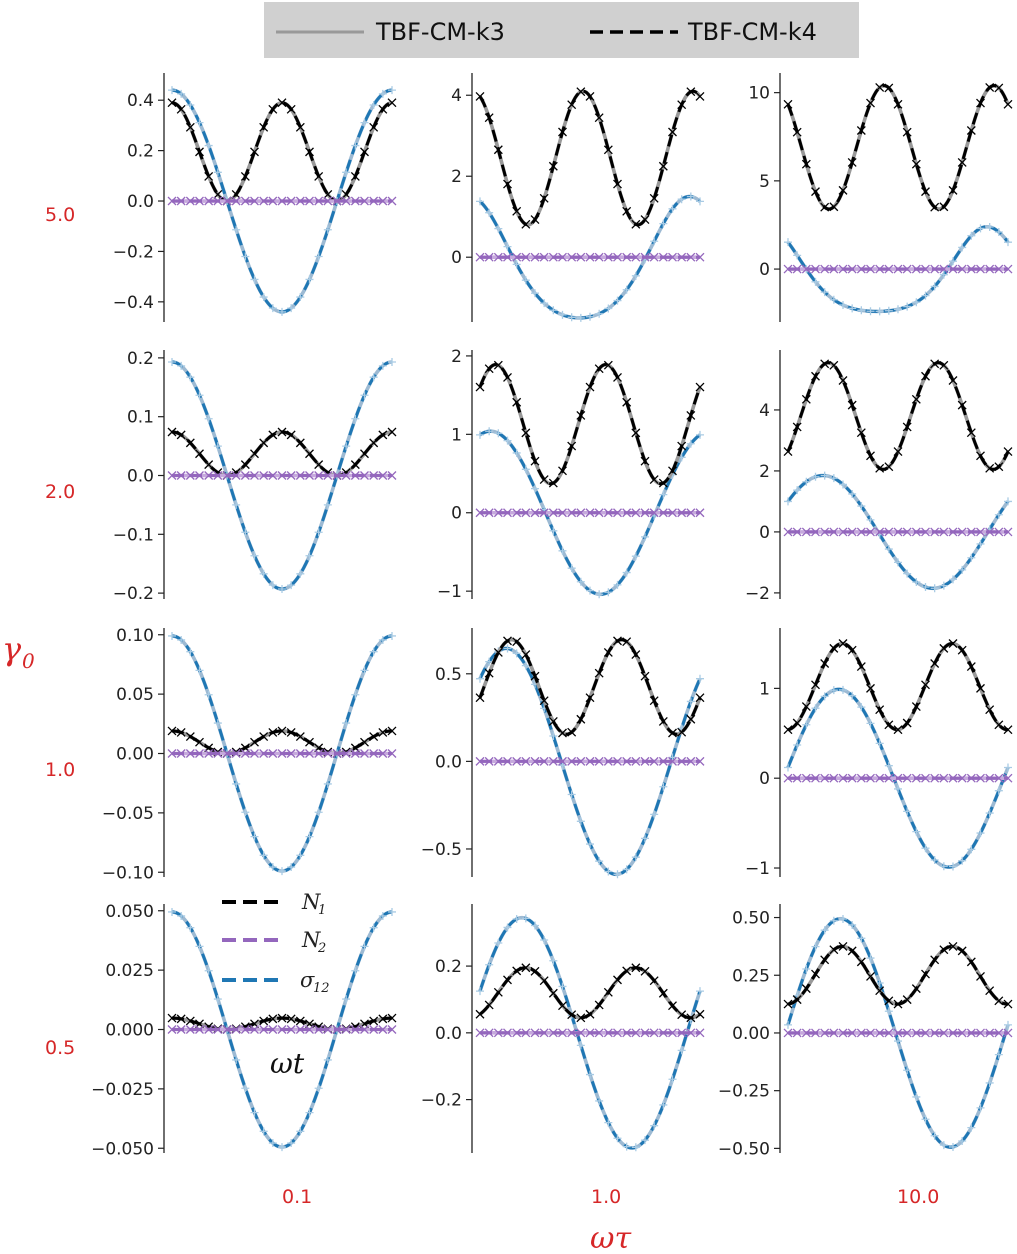 Image resolution: width=1017 pixels, height=1254 pixels. I want to click on y-tick-label: 0.00, so click(135, 755).